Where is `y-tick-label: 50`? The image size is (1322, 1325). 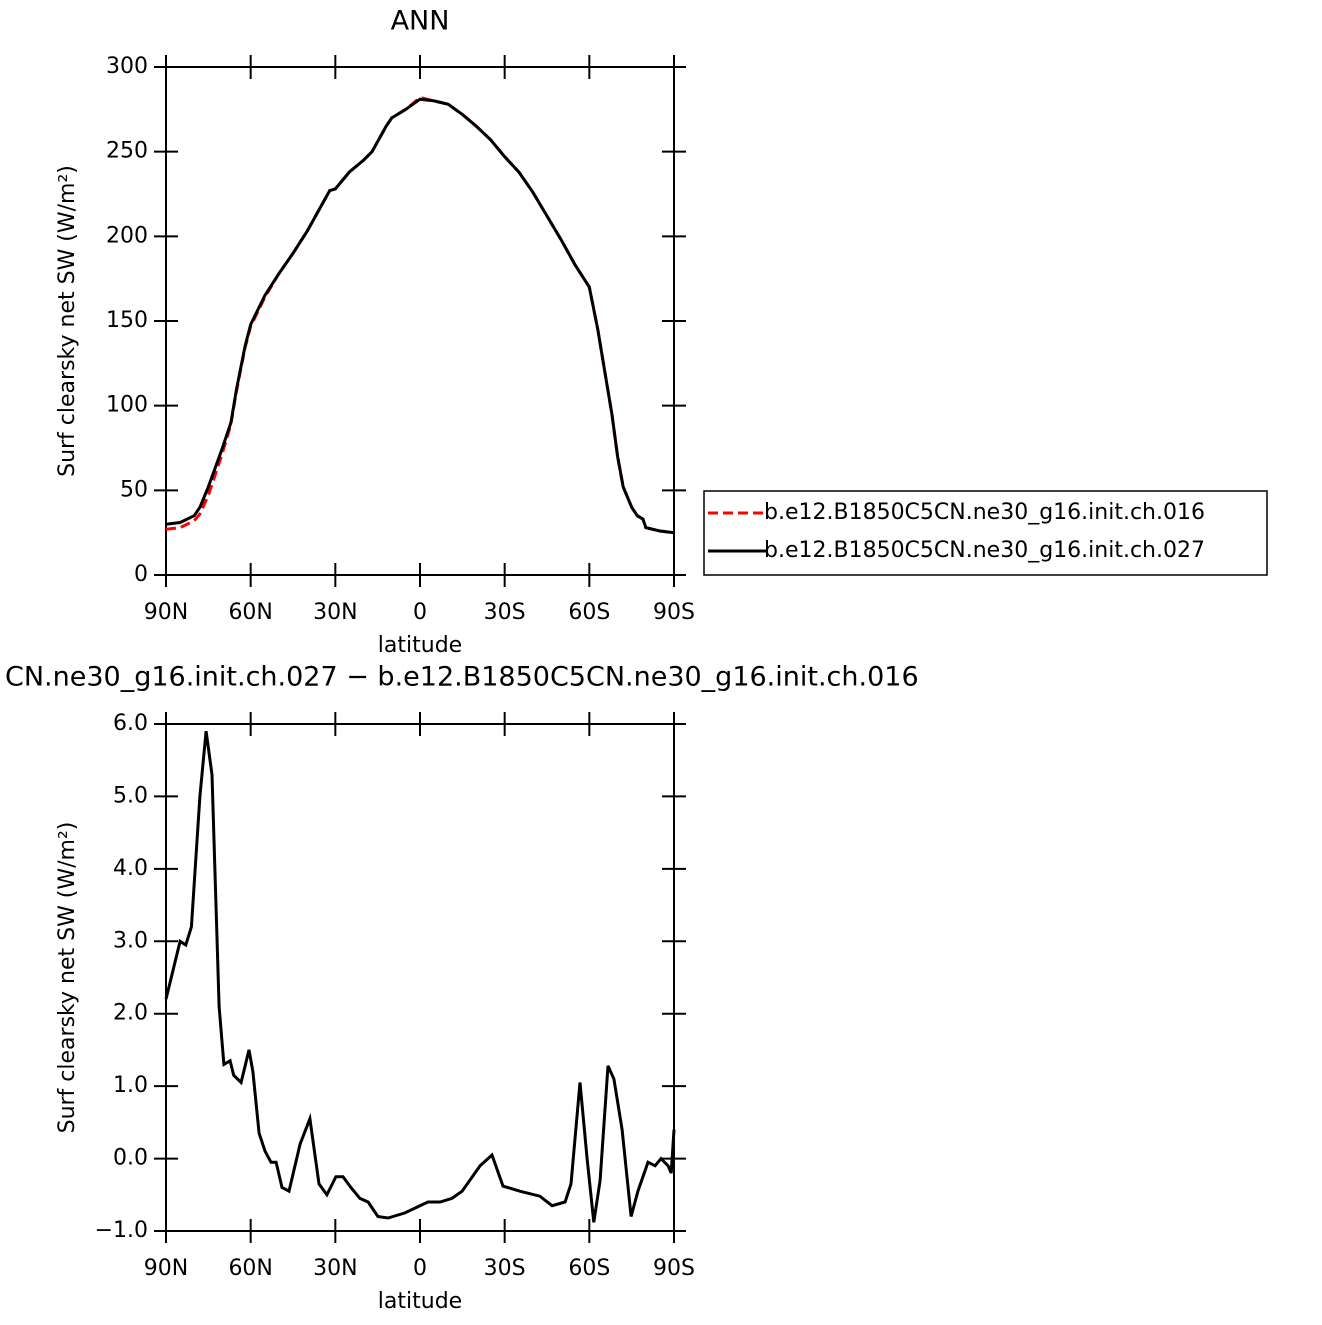
y-tick-label: 50 is located at coordinates (134, 489).